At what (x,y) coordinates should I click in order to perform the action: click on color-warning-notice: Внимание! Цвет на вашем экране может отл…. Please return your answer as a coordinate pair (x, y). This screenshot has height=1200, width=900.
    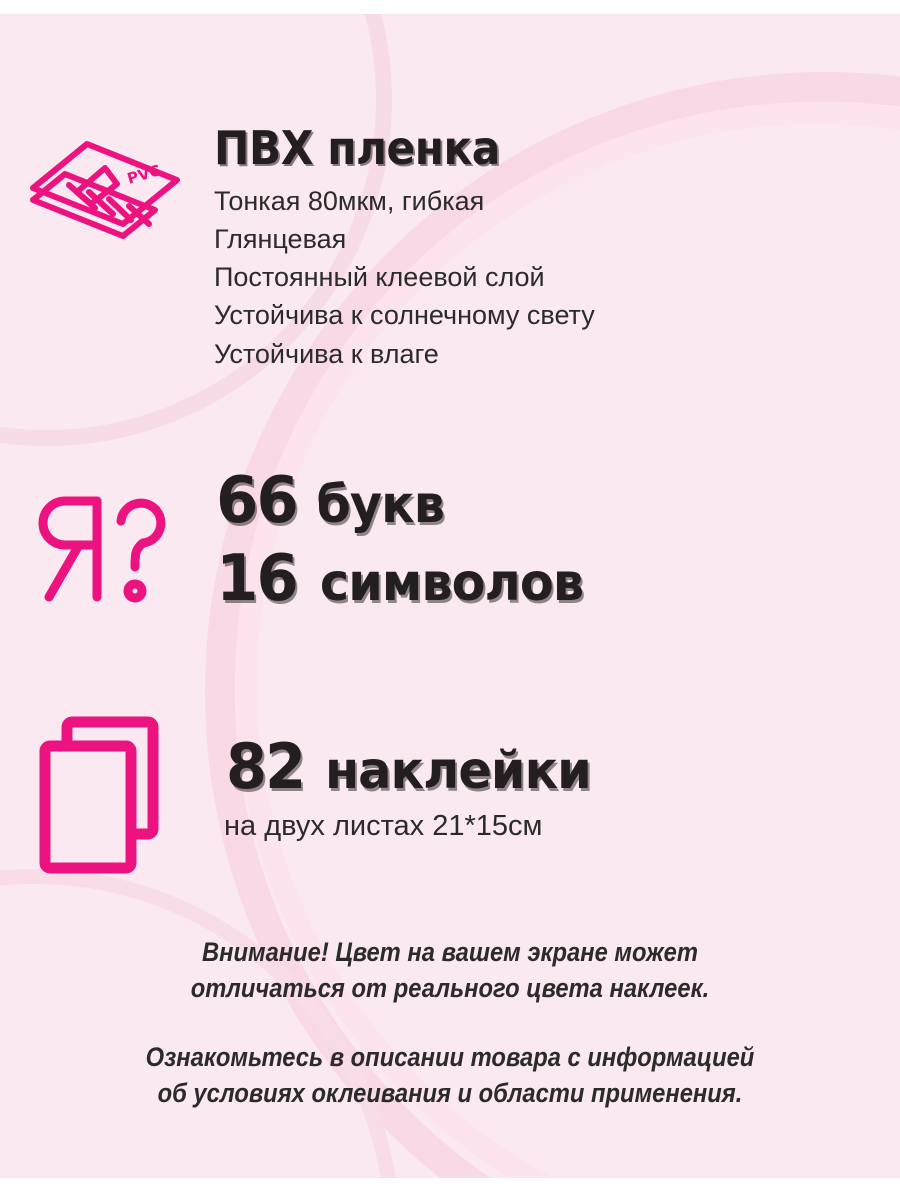
    Looking at the image, I should click on (450, 970).